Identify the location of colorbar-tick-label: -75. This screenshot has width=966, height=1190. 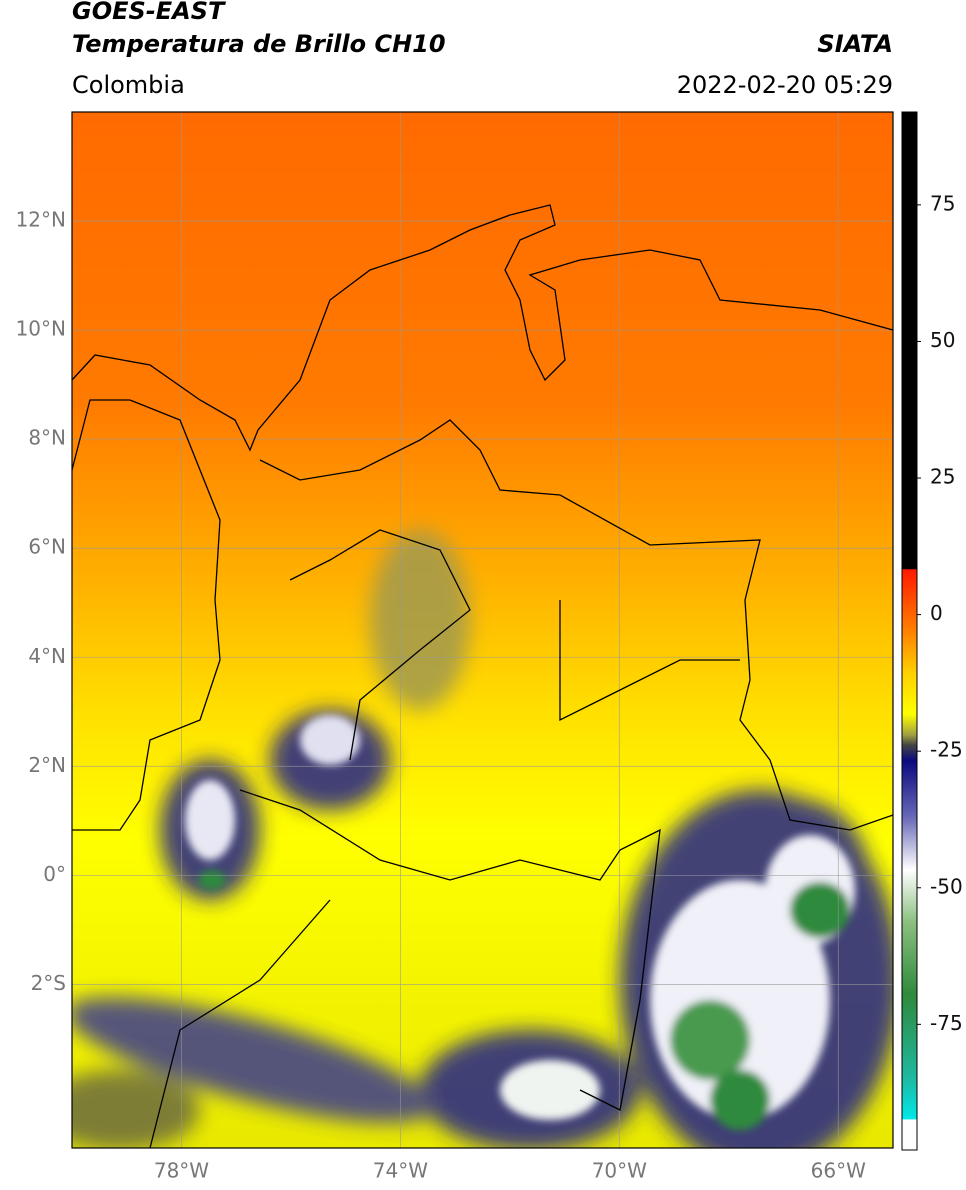
(946, 1023).